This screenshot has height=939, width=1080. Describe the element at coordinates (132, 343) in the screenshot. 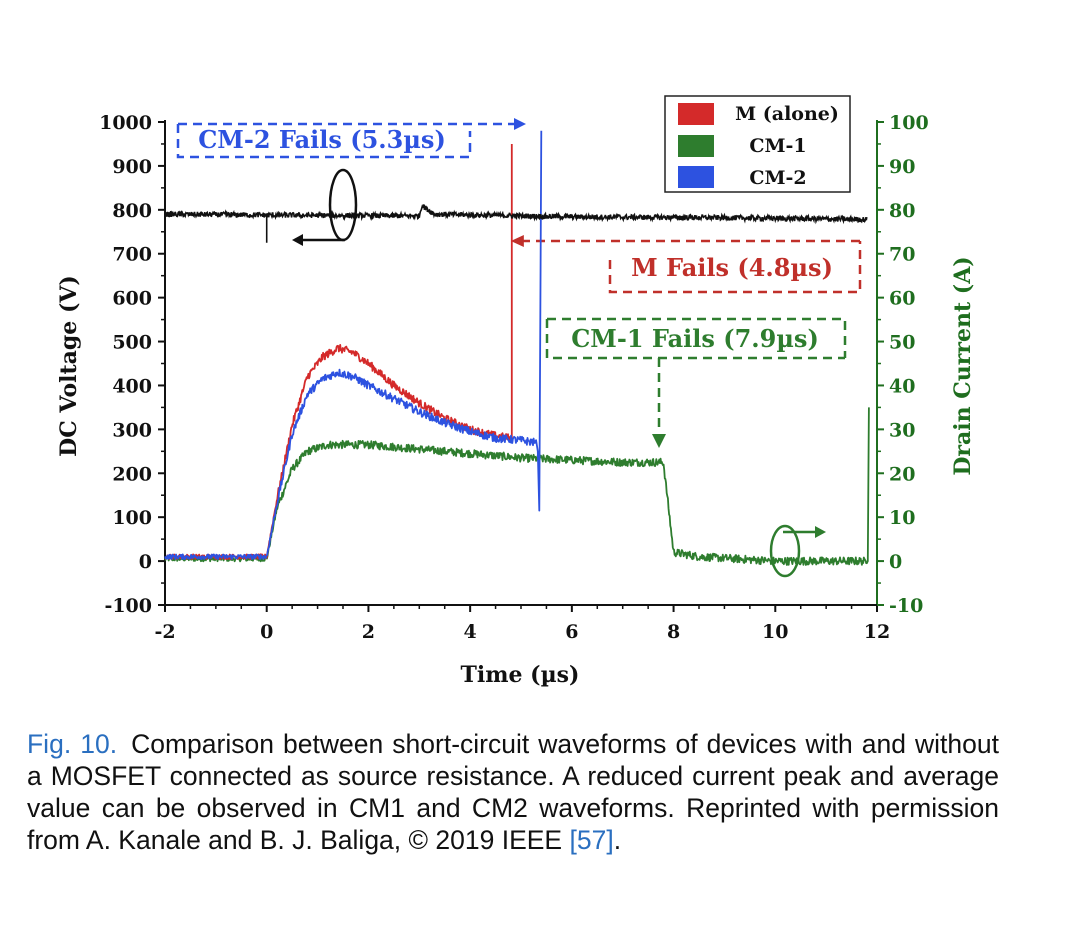

I see `y-tick-label-left: 500` at that location.